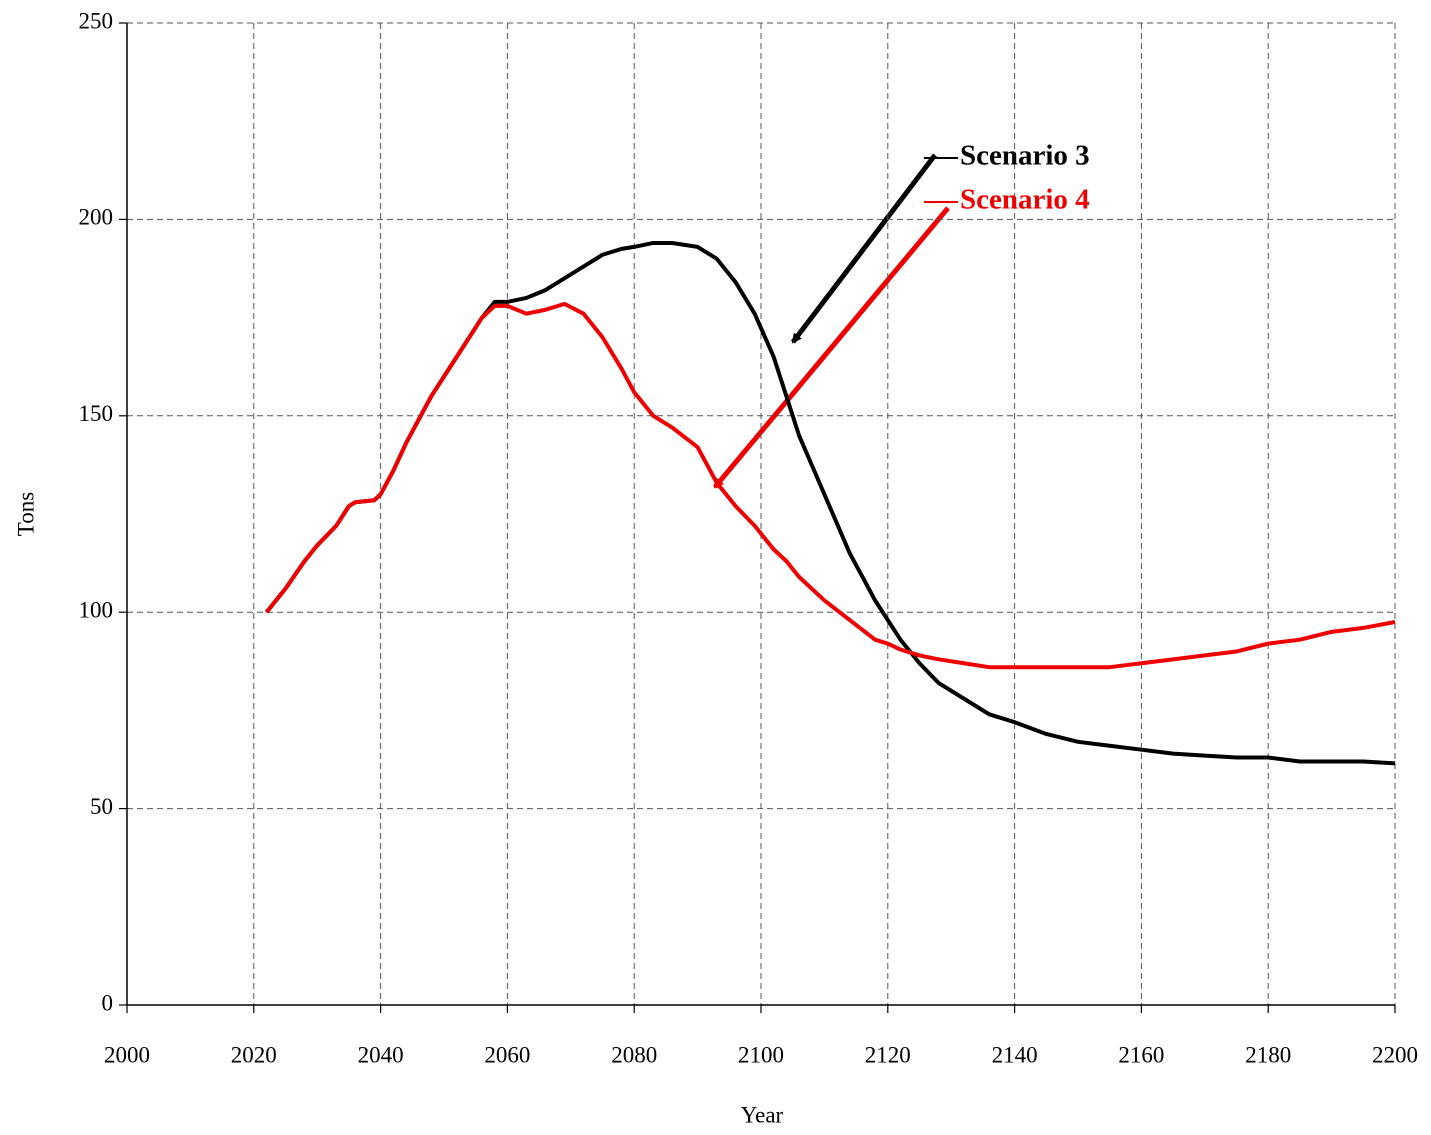 The height and width of the screenshot is (1135, 1431). What do you see at coordinates (634, 1054) in the screenshot?
I see `x-tick-label: 2080` at bounding box center [634, 1054].